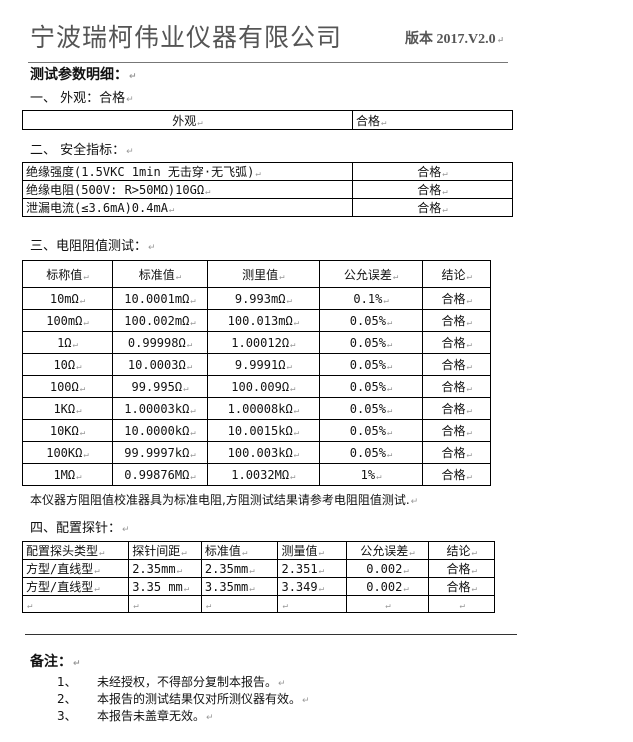 This screenshot has width=633, height=742. Describe the element at coordinates (256, 452) in the screenshot. I see `table-row: 100KΩ99.9997kΩ100.003kΩ0.05%合格` at that location.